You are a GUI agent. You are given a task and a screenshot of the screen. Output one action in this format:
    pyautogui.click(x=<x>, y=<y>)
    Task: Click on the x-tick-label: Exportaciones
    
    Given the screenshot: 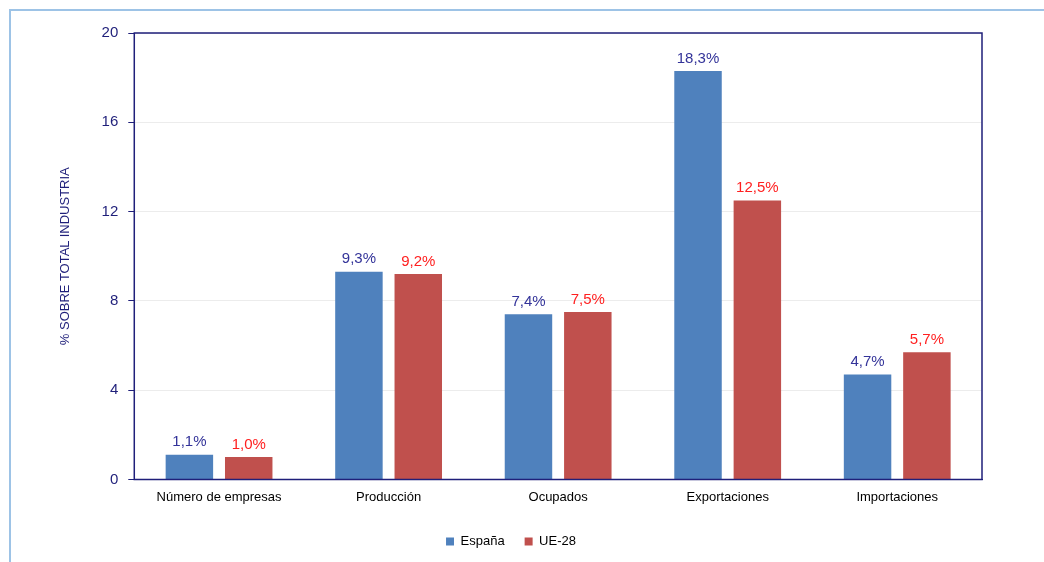 What is the action you would take?
    pyautogui.click(x=728, y=496)
    